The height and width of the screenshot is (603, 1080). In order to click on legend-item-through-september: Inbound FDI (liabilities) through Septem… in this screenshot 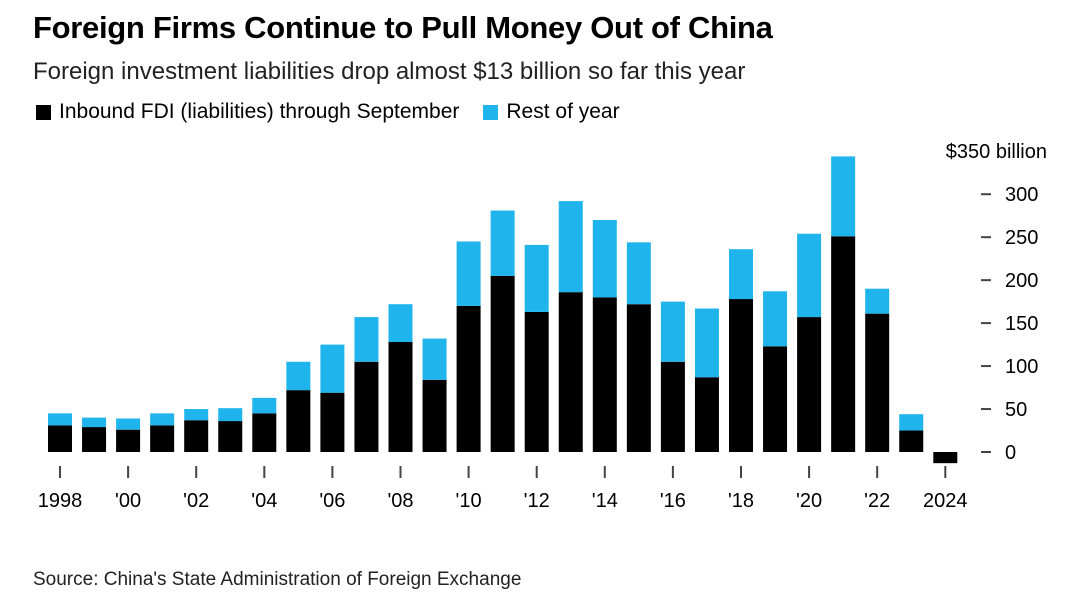, I will do `click(247, 112)`.